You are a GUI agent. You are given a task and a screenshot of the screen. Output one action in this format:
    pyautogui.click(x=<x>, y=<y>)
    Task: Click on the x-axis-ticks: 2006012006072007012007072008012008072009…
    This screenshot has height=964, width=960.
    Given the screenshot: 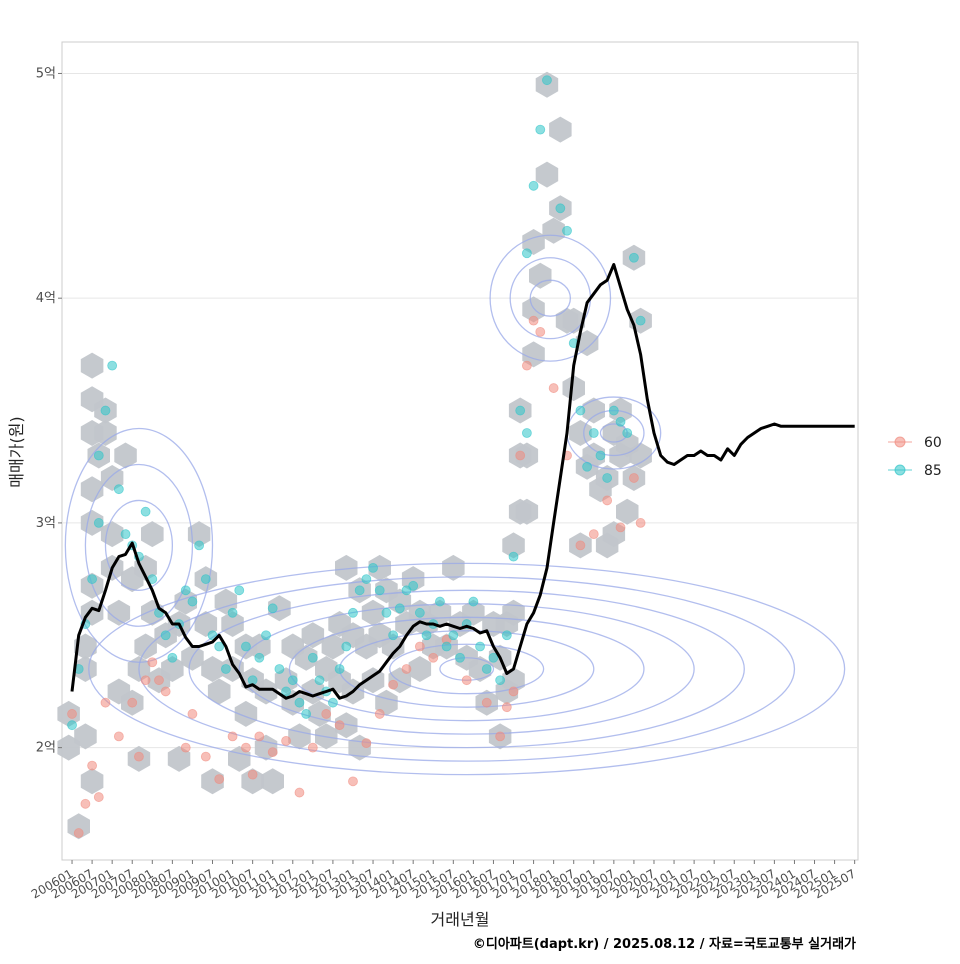 What is the action you would take?
    pyautogui.click(x=443, y=881)
    